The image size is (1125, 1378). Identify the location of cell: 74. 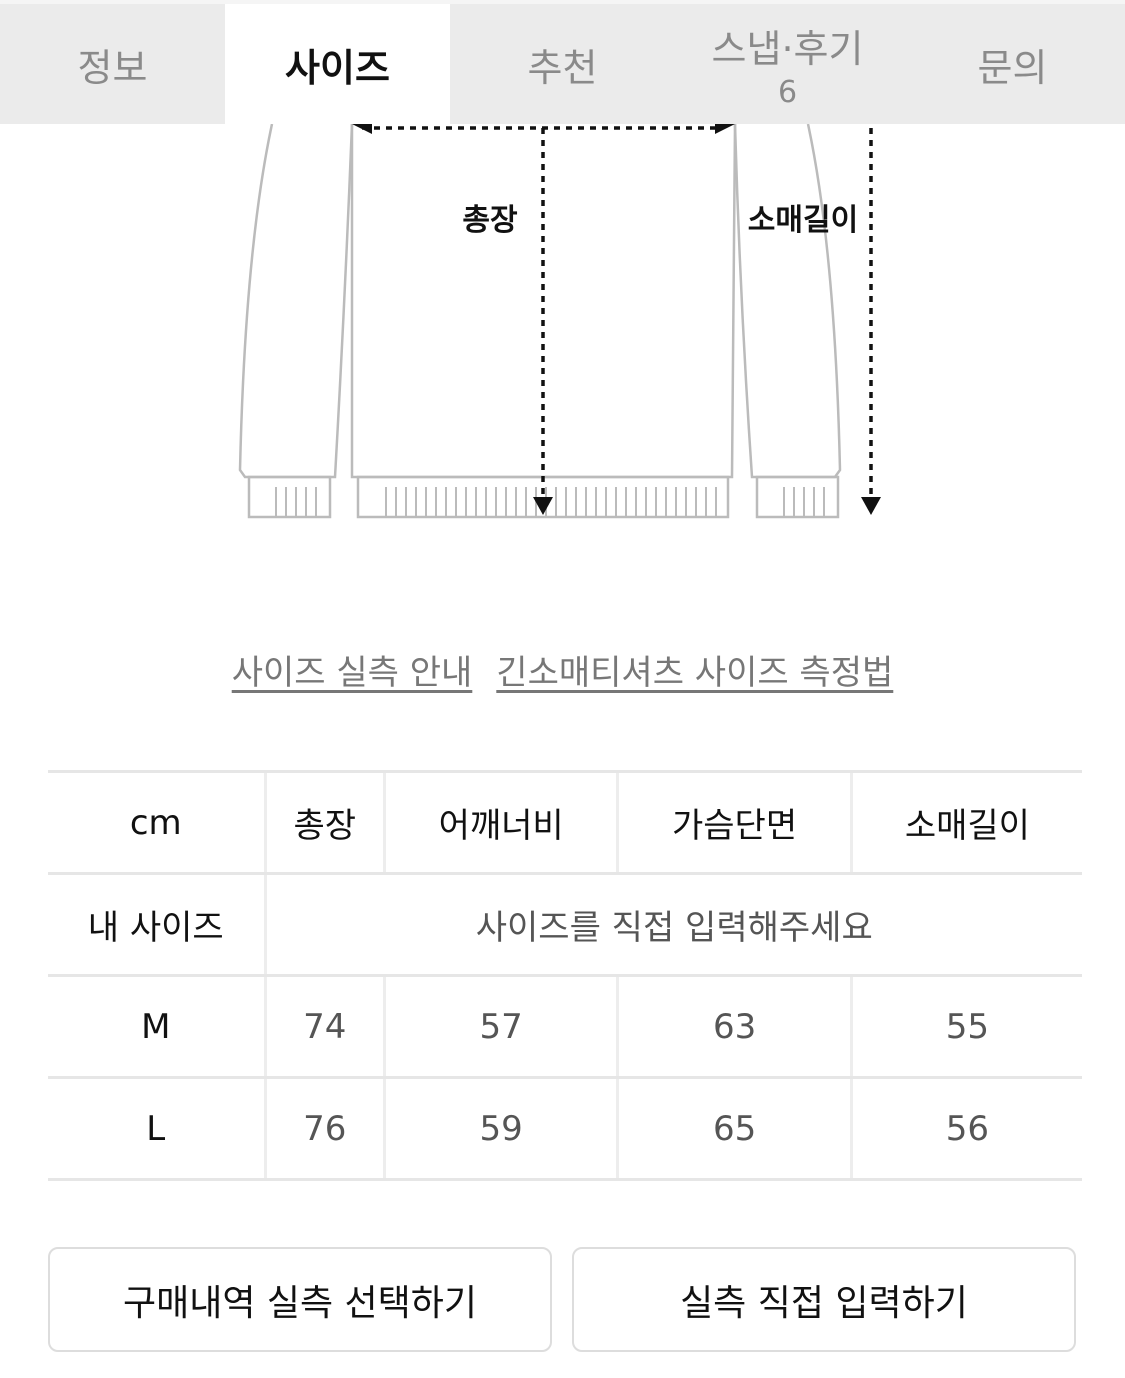
(324, 1026).